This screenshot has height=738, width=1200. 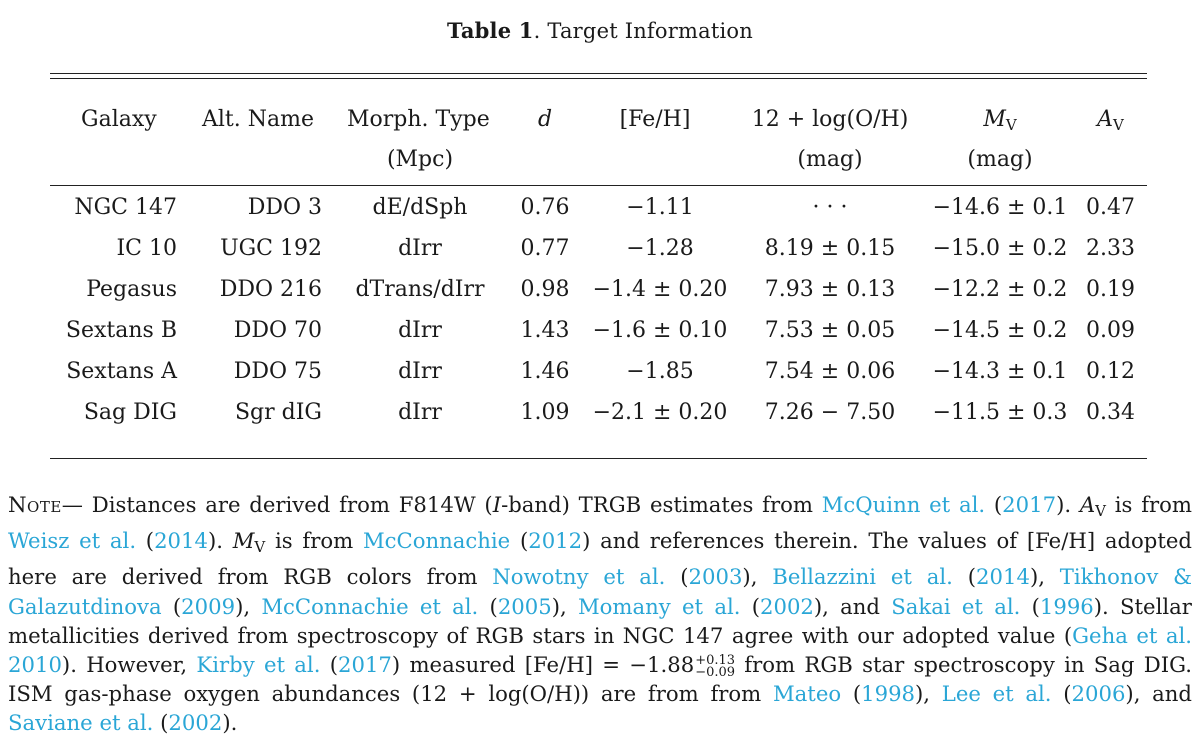 What do you see at coordinates (660, 371) in the screenshot?
I see `cell-feh: −1.85` at bounding box center [660, 371].